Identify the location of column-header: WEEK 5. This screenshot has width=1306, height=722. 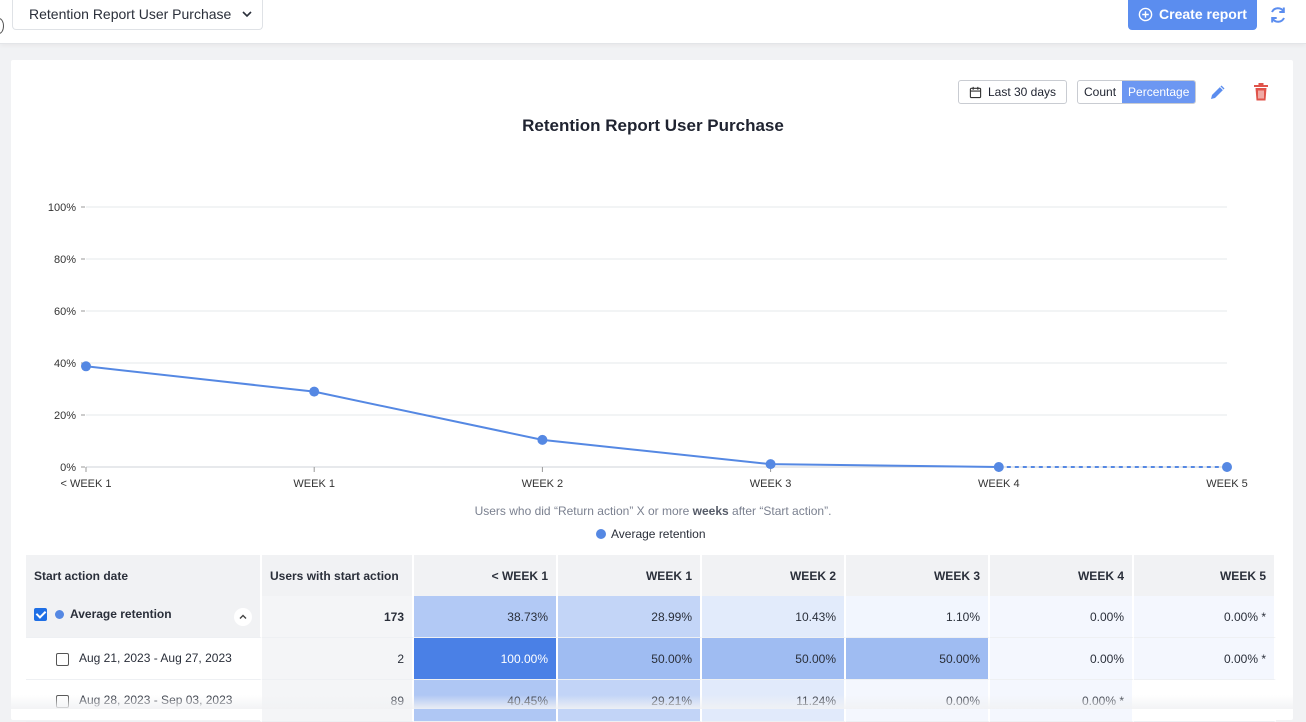
(1205, 575).